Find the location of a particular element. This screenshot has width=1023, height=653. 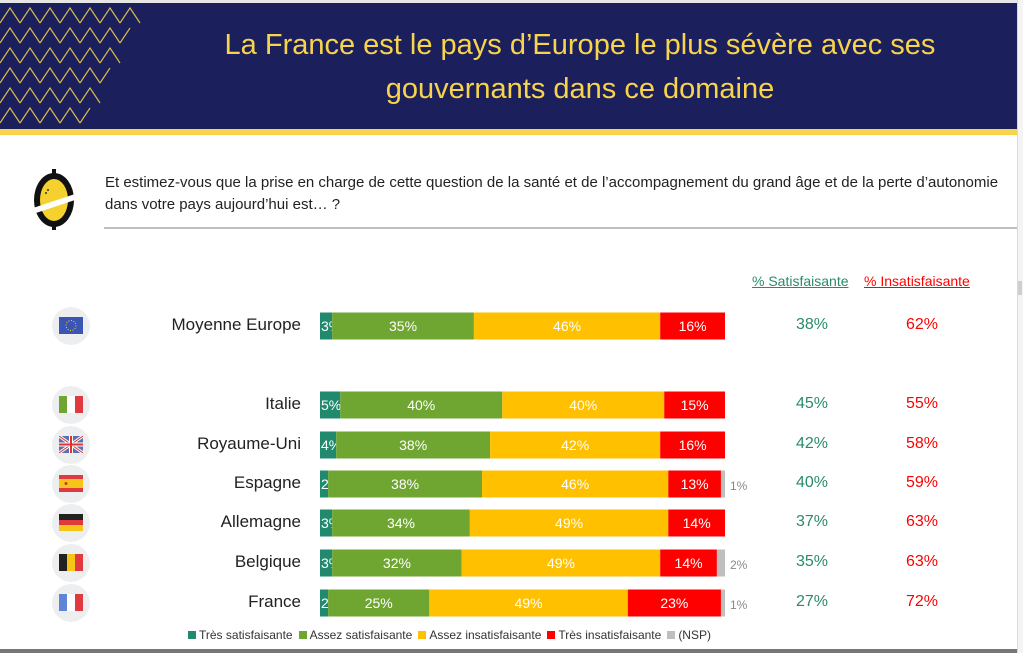

category-label: Belgique is located at coordinates (267, 561).